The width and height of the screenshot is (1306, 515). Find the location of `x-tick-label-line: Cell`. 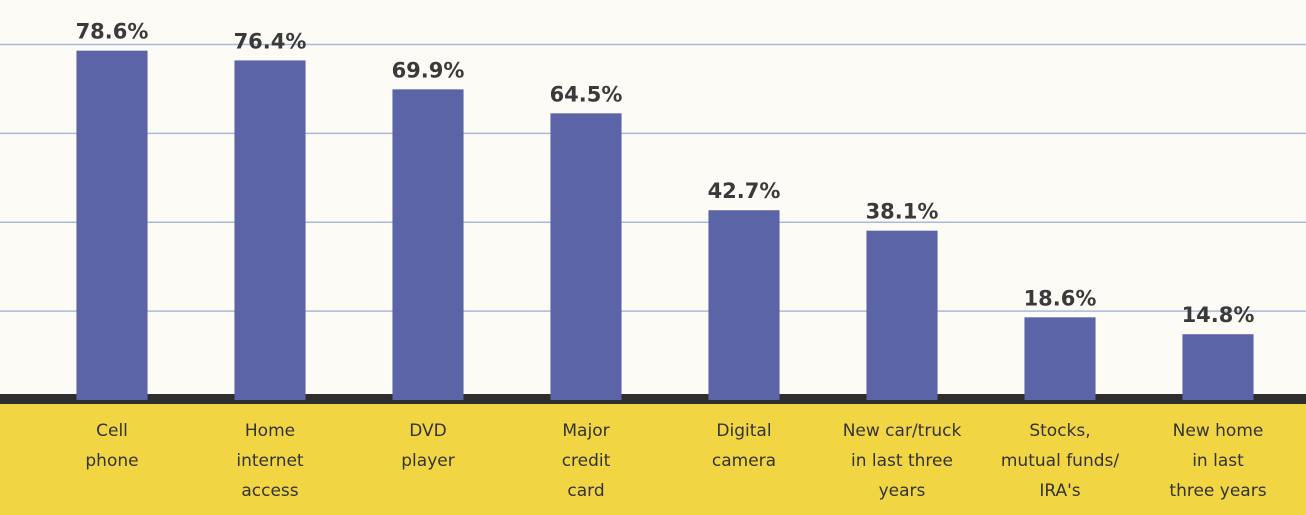

x-tick-label-line: Cell is located at coordinates (112, 431).